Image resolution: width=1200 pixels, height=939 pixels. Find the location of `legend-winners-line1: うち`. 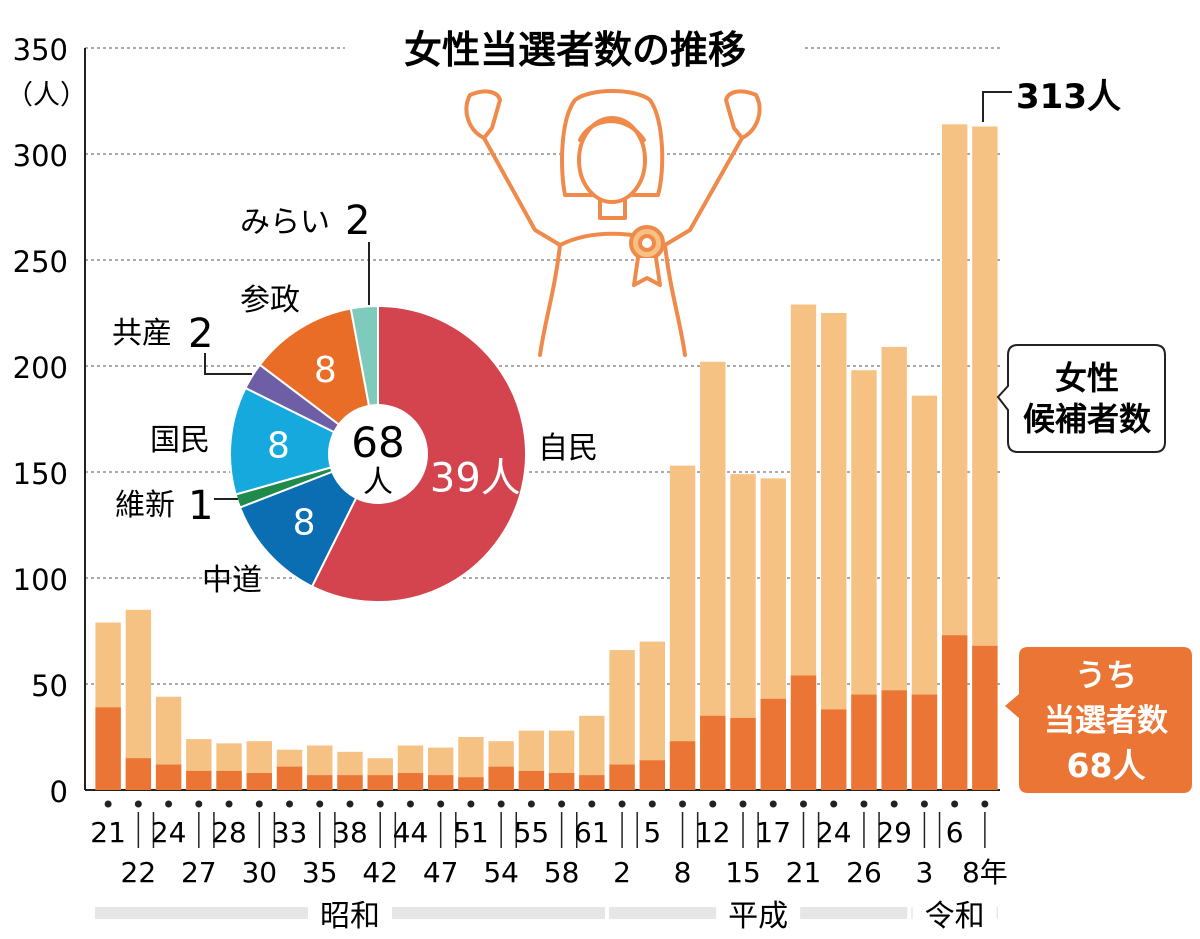

legend-winners-line1: うち is located at coordinates (1106, 676).